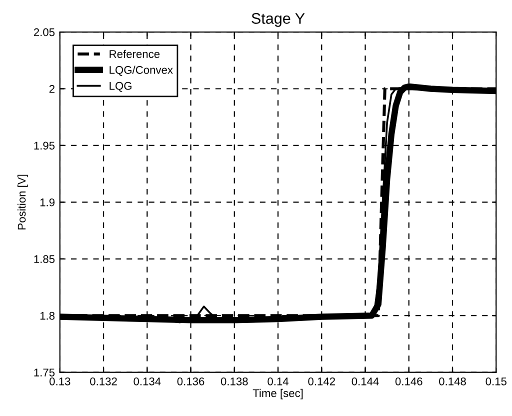 This screenshot has width=512, height=416. What do you see at coordinates (365, 381) in the screenshot?
I see `x-tick-label: 0.144` at bounding box center [365, 381].